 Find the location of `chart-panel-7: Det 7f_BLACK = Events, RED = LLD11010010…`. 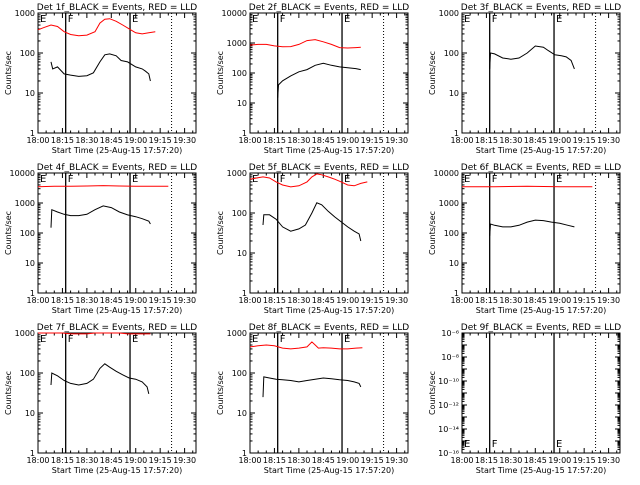

chart-panel-7: Det 7f_BLACK = Events, RED = LLD11010010… is located at coordinates (100, 399).